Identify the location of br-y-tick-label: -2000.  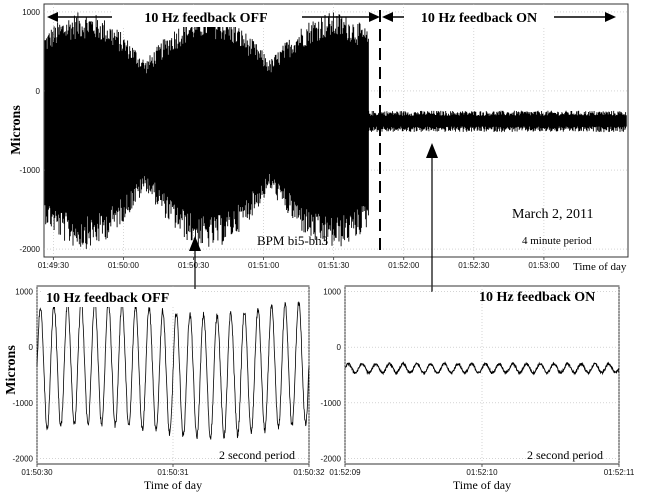
(331, 458).